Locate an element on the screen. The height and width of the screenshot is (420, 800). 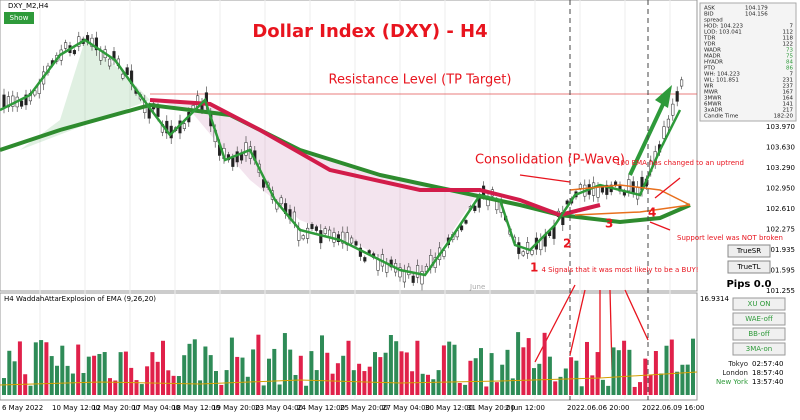
session-time: 02:57:40 is located at coordinates (767, 364).